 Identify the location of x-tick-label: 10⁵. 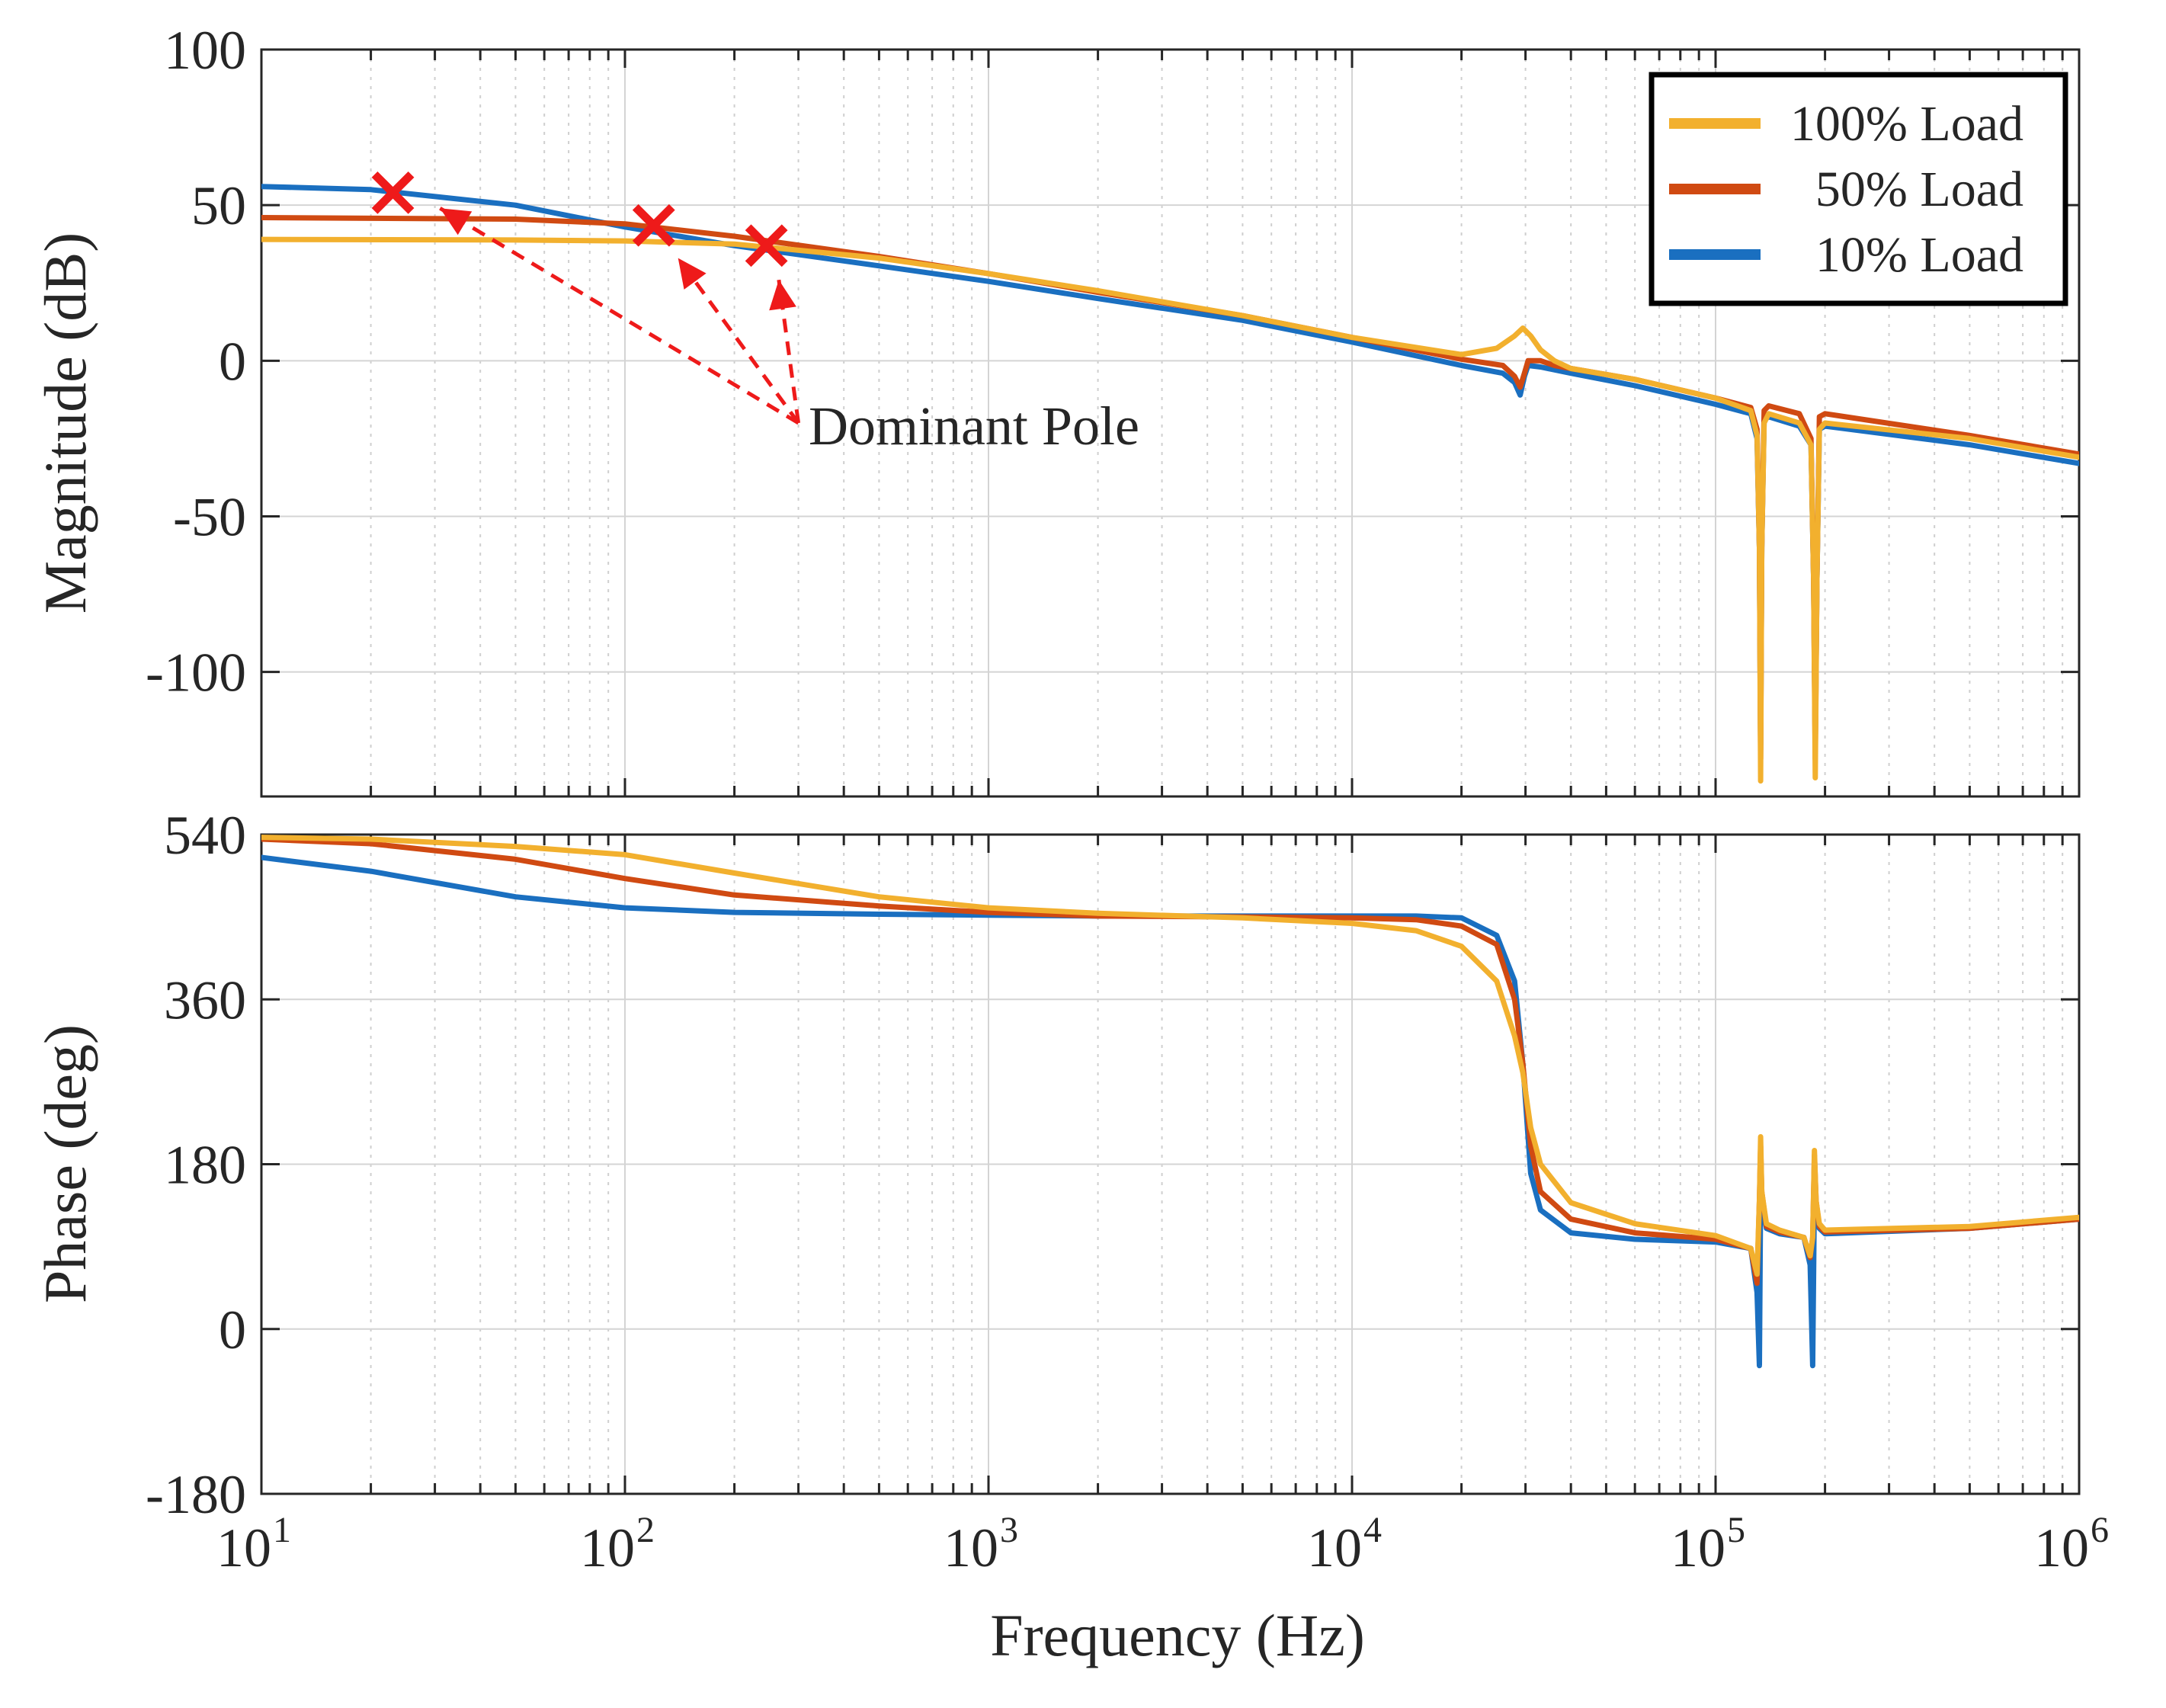
(1708, 1544).